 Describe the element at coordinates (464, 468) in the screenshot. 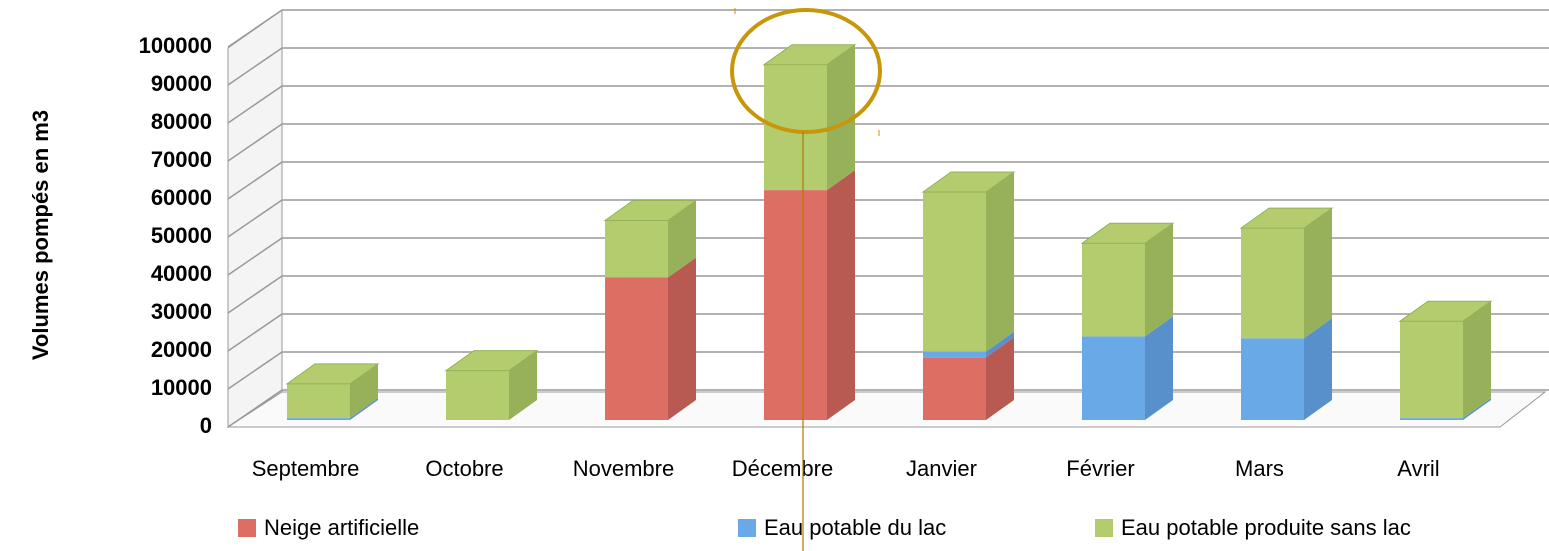

I see `x-tick-label: Octobre` at that location.